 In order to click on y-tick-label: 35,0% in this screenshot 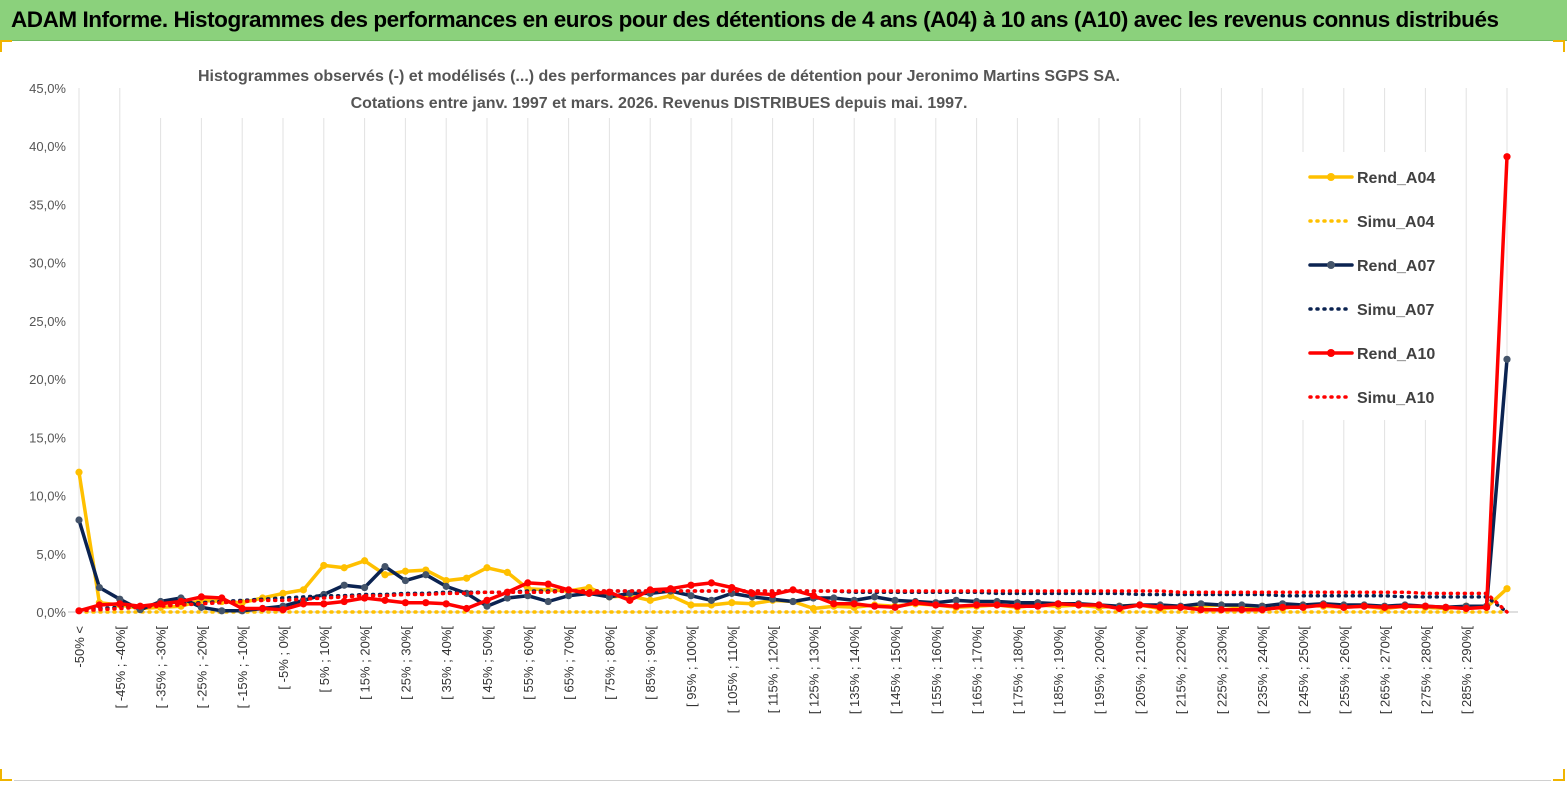, I will do `click(47, 204)`.